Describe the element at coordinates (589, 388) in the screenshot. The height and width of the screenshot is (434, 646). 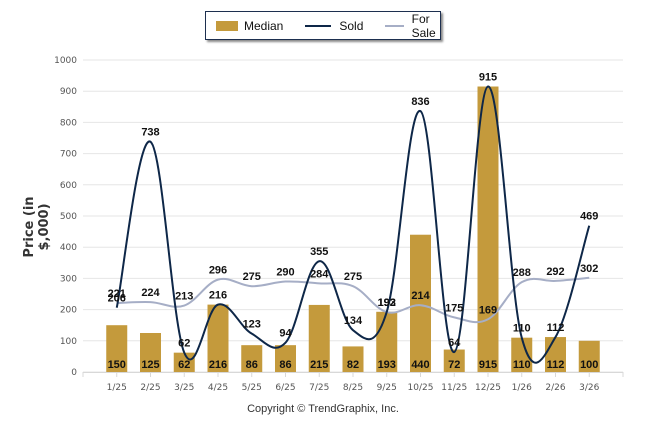
I see `x-tick-label: 3/26` at that location.